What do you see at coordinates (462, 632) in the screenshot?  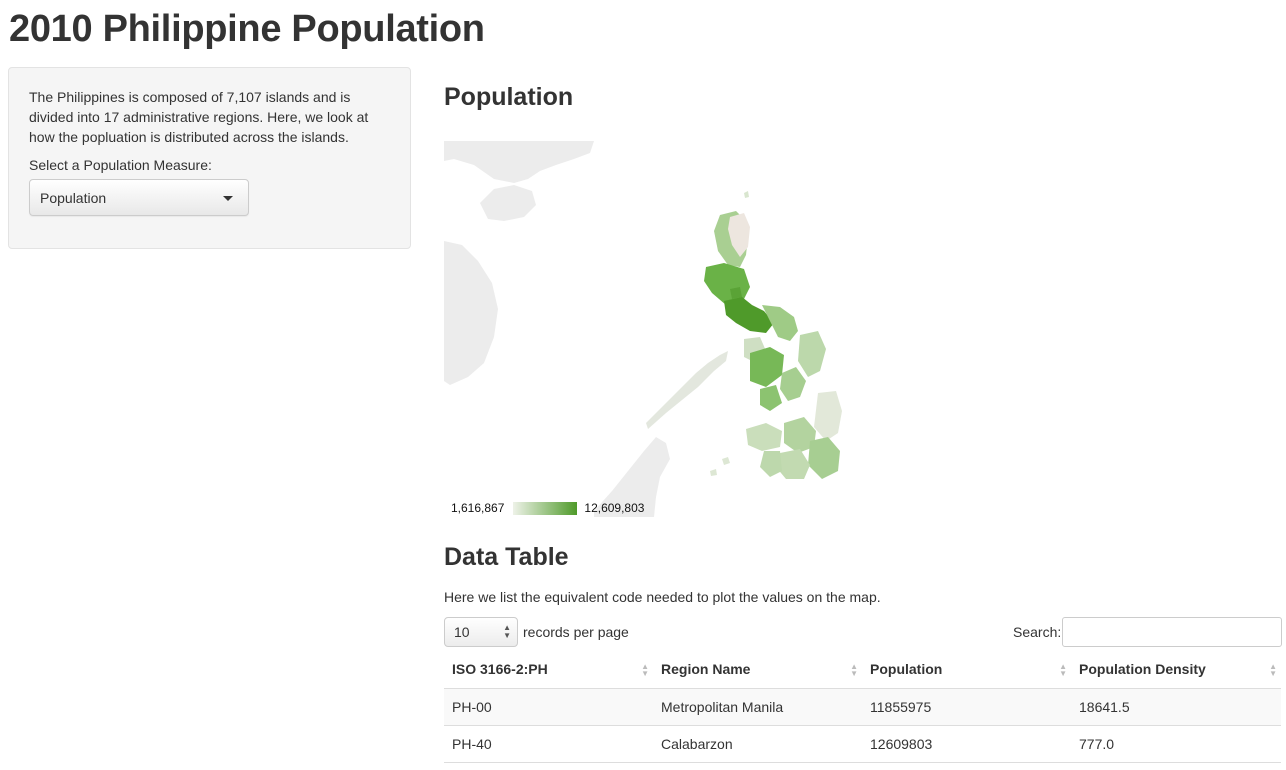 I see `page-length-value: 10` at bounding box center [462, 632].